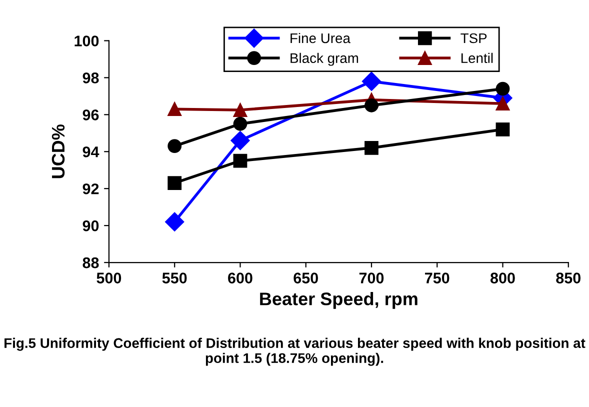 The image size is (589, 407). Describe the element at coordinates (86, 41) in the screenshot. I see `y-tick-label: 100` at that location.